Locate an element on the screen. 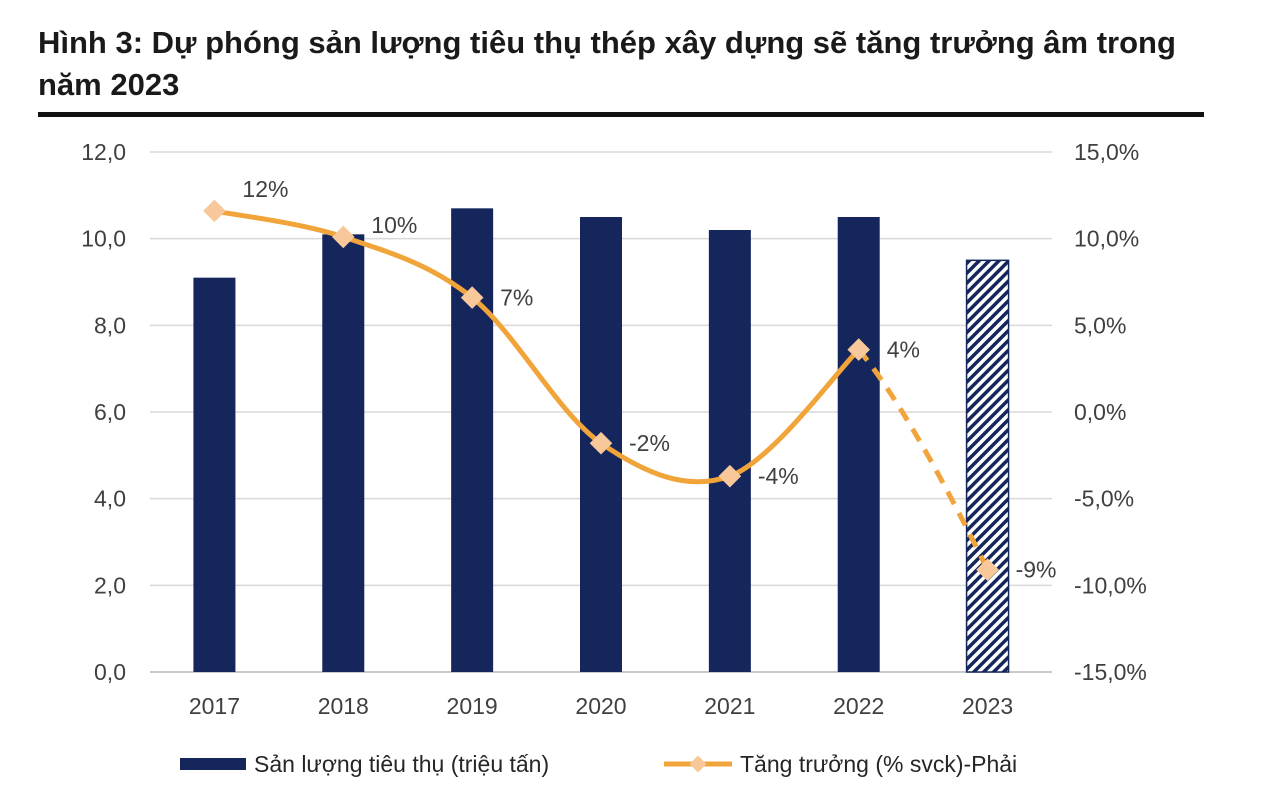  growth-data-label: -9% is located at coordinates (1036, 570).